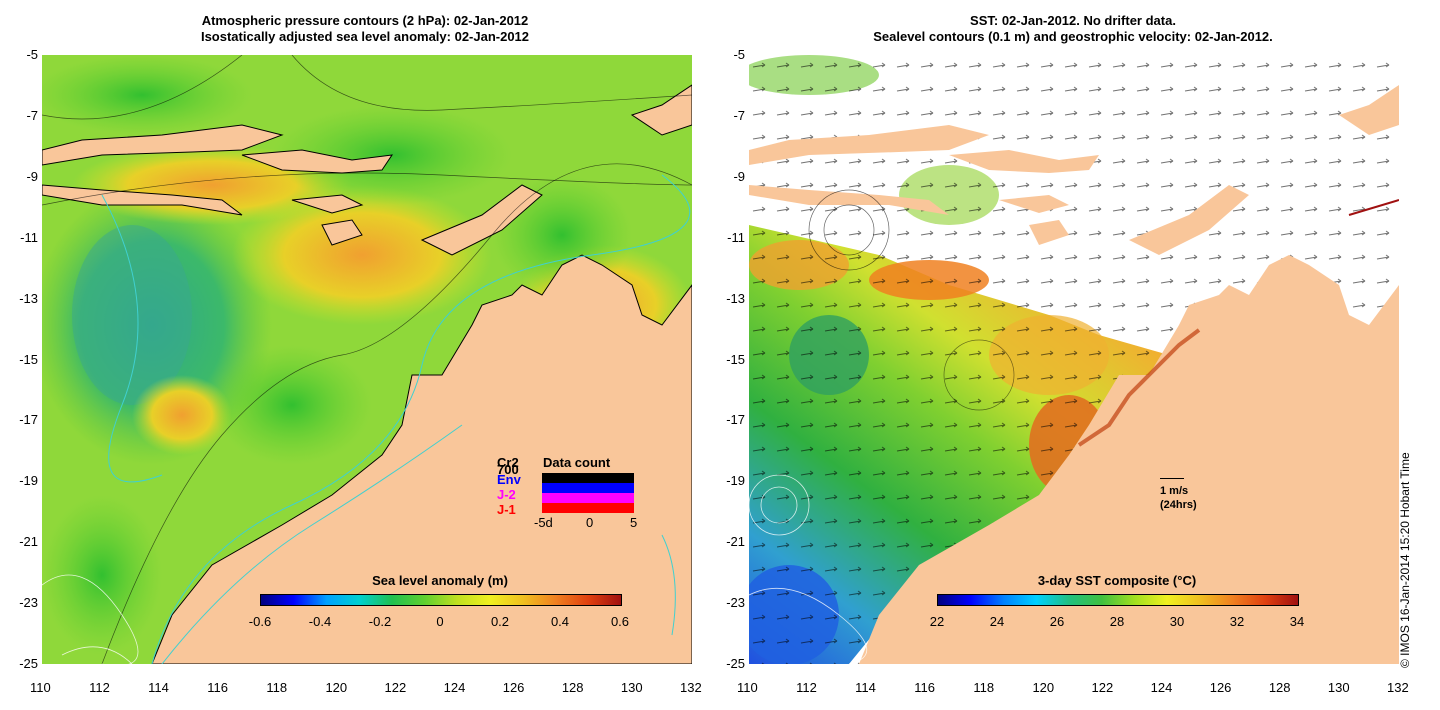 The height and width of the screenshot is (710, 1440). I want to click on j2-bar, so click(588, 498).